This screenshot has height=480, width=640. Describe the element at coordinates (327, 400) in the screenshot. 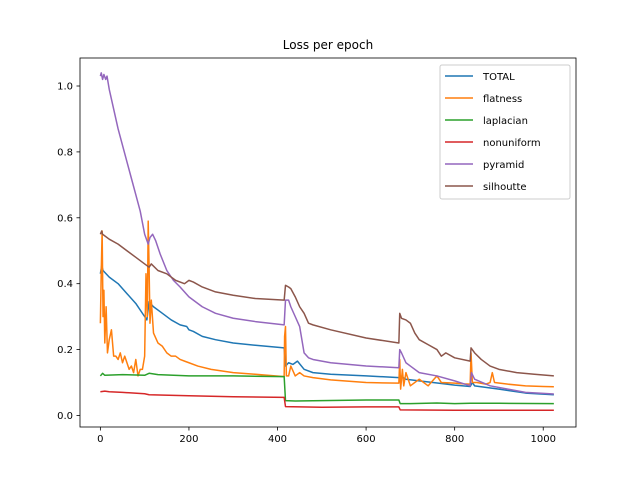

I see `series-line-nonuniform` at that location.